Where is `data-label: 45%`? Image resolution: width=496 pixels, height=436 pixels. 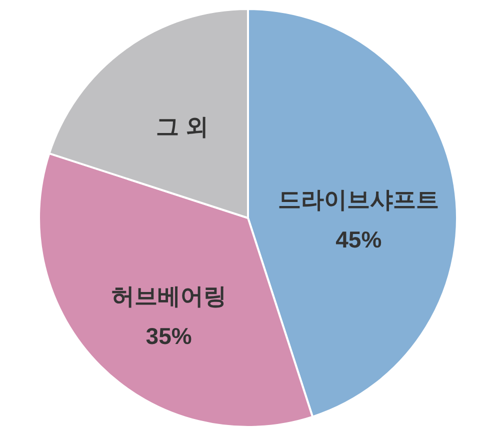
data-label: 45% is located at coordinates (359, 239).